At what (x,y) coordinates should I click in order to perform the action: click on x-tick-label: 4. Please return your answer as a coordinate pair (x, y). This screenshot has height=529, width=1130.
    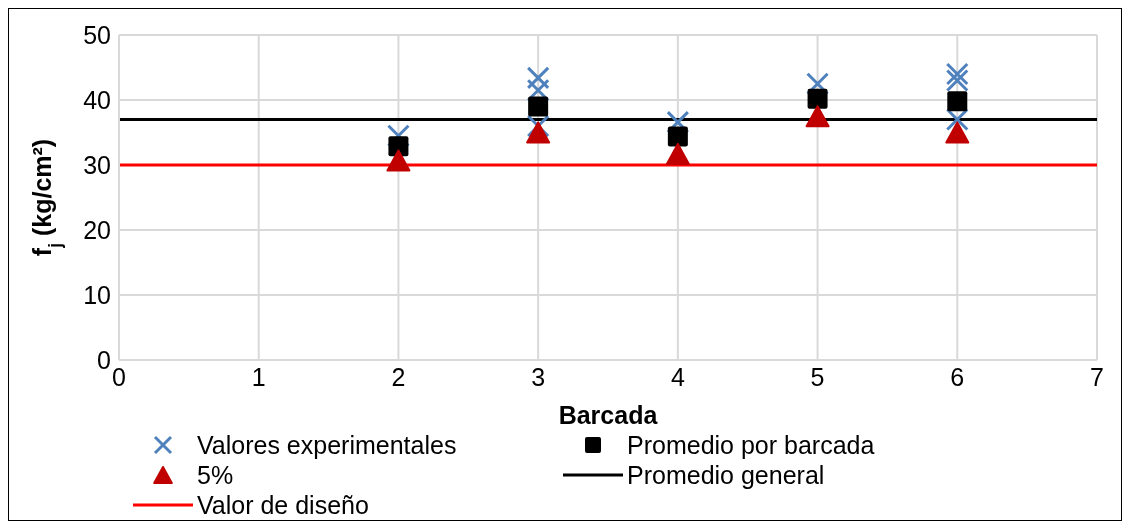
    Looking at the image, I should click on (677, 376).